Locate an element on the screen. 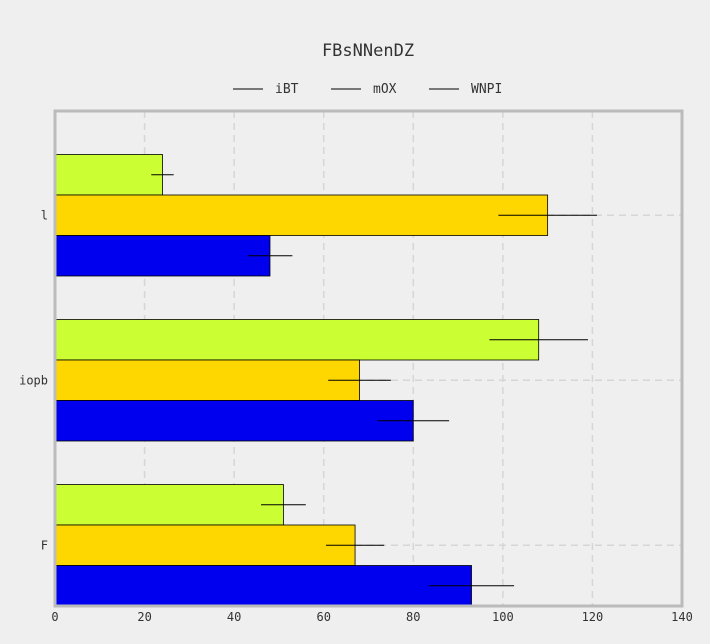 The width and height of the screenshot is (710, 644). x-tick-label: 120 is located at coordinates (593, 617).